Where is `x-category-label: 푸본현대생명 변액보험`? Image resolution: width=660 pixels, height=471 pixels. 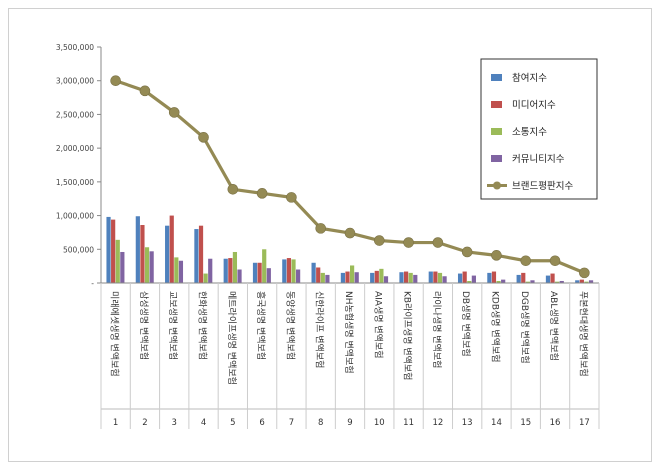 x-category-label: 푸본현대생명 변액보험 is located at coordinates (583, 334).